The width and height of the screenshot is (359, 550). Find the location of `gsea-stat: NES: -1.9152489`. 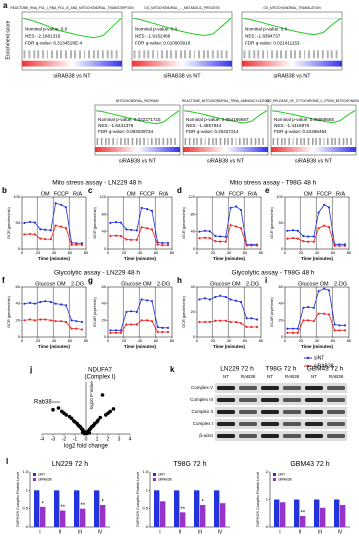

gsea-stat: NES: -1.9152489 is located at coordinates (153, 36).